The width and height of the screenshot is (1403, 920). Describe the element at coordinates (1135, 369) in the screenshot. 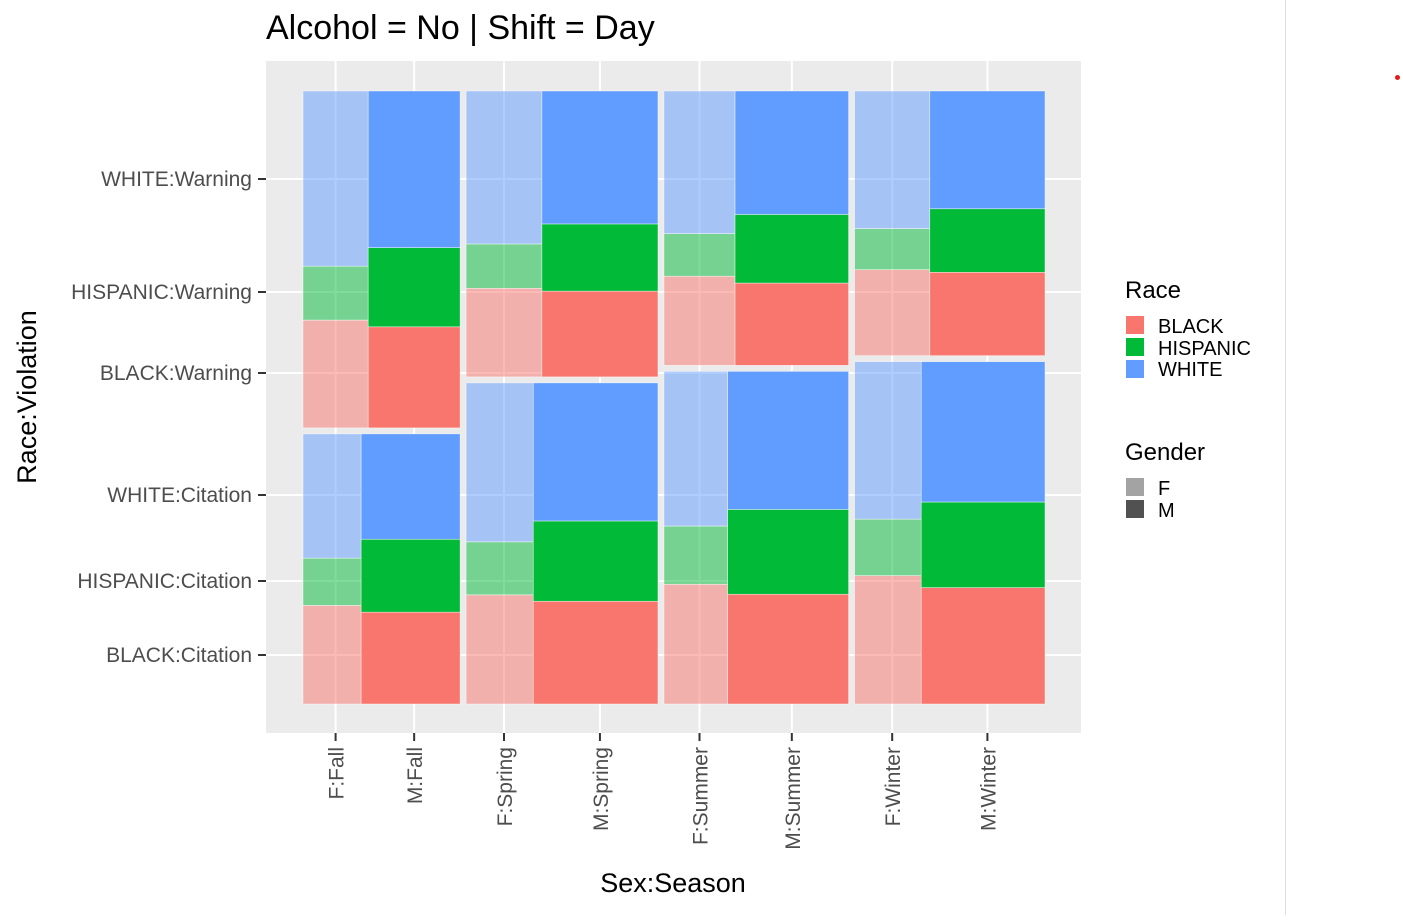

I see `legend-swatch-white` at that location.